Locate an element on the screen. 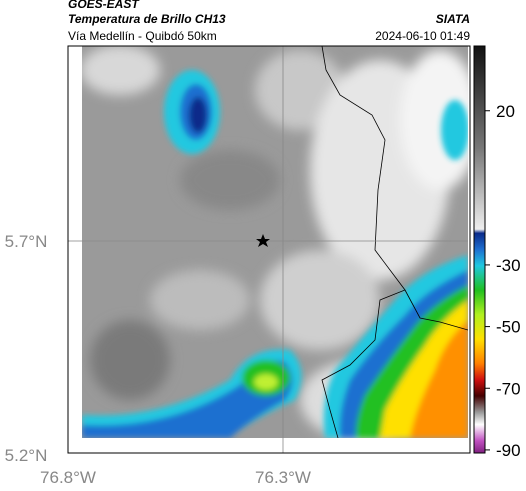 The height and width of the screenshot is (491, 526). colorbar-tick-label: 20 is located at coordinates (505, 111).